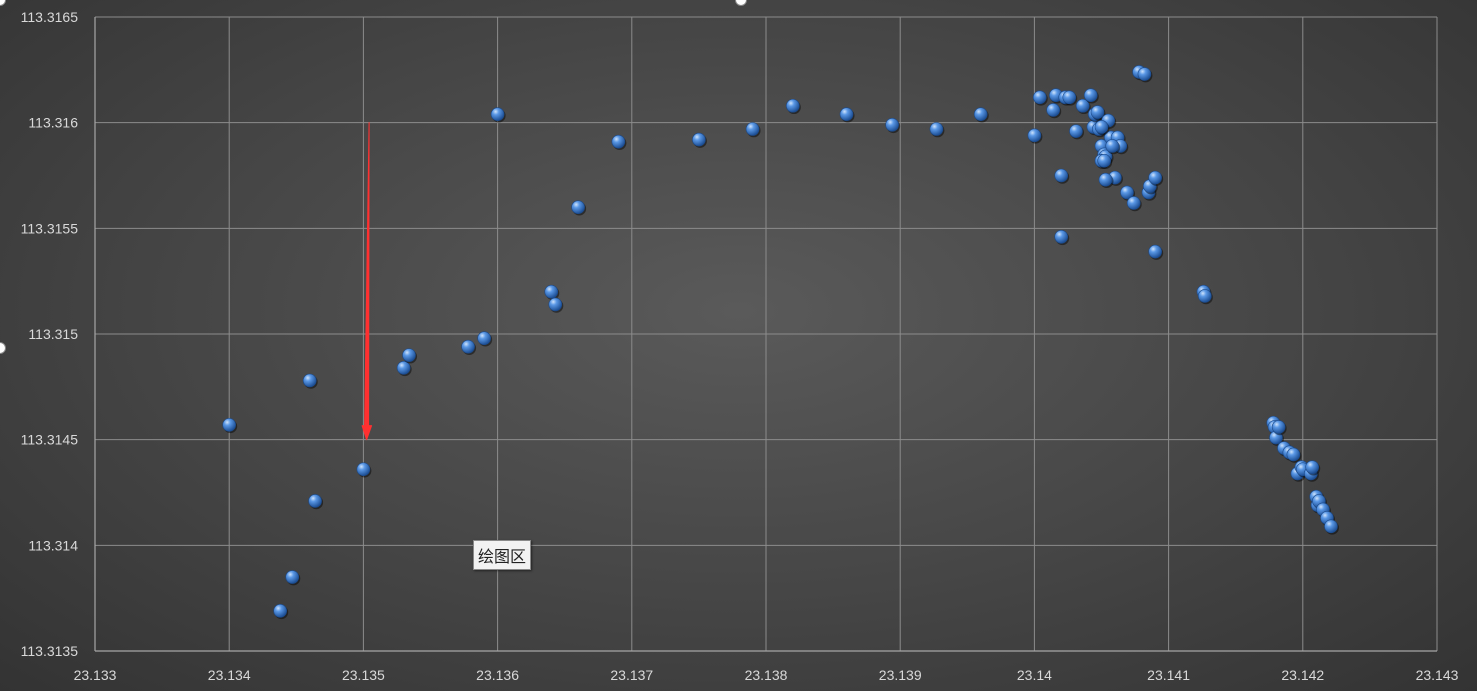  Describe the element at coordinates (363, 675) in the screenshot. I see `x-tick-label: 23.135` at that location.